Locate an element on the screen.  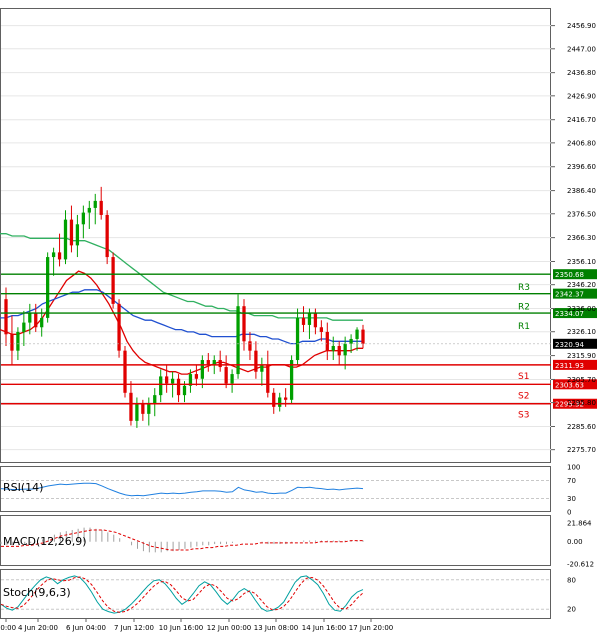
stoch-tick-label: 20 is located at coordinates (571, 610).